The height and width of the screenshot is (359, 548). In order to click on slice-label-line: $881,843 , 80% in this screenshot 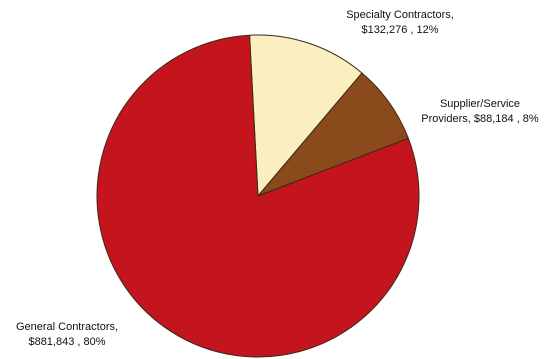, I will do `click(66, 342)`.